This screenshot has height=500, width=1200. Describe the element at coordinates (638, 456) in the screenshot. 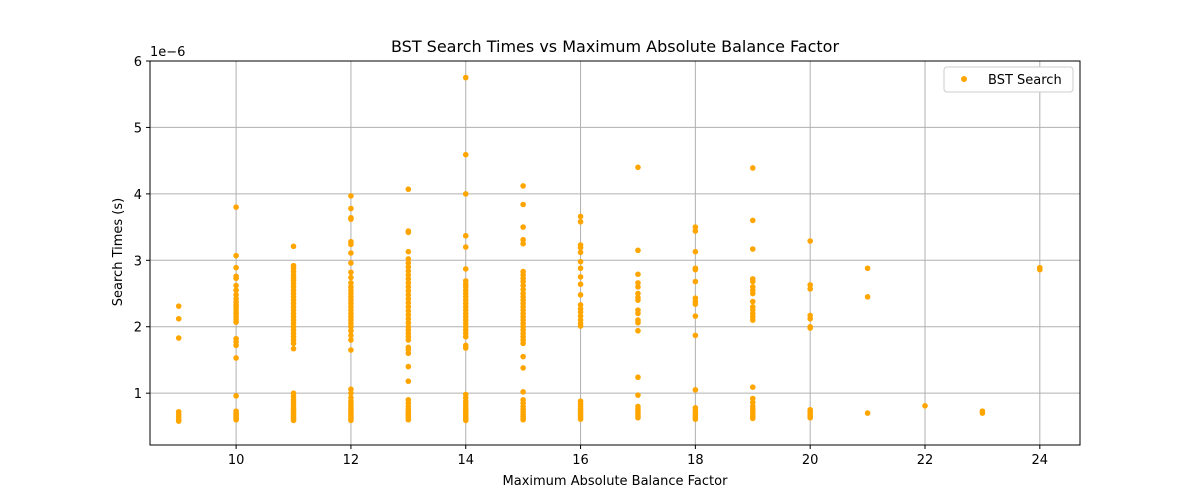

I see `x-axis-ticks: 10 12 14 16 18 20 22 24` at that location.